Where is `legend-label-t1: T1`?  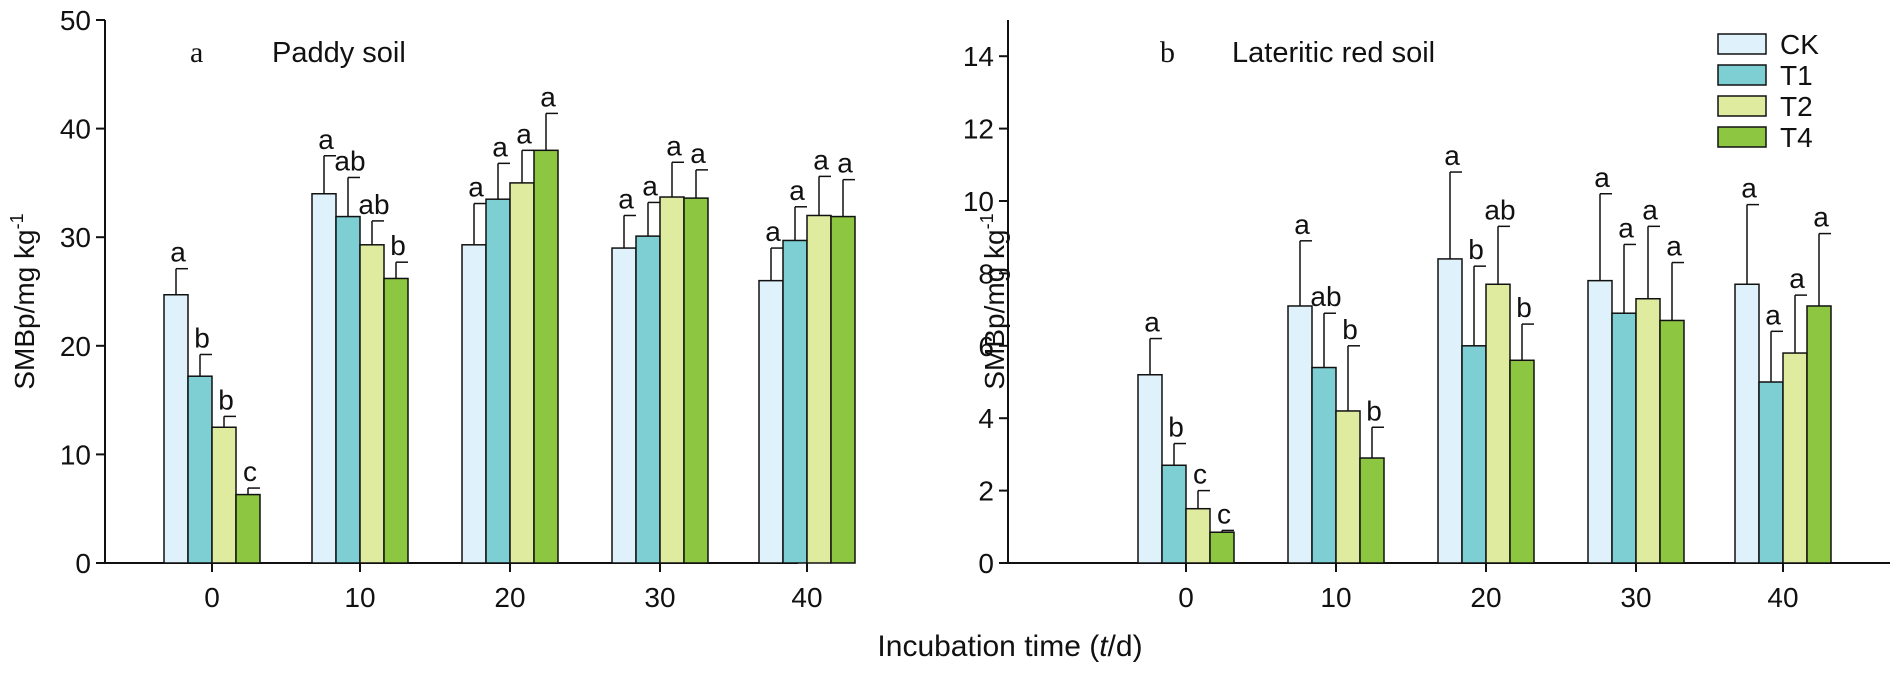 legend-label-t1: T1 is located at coordinates (1796, 75).